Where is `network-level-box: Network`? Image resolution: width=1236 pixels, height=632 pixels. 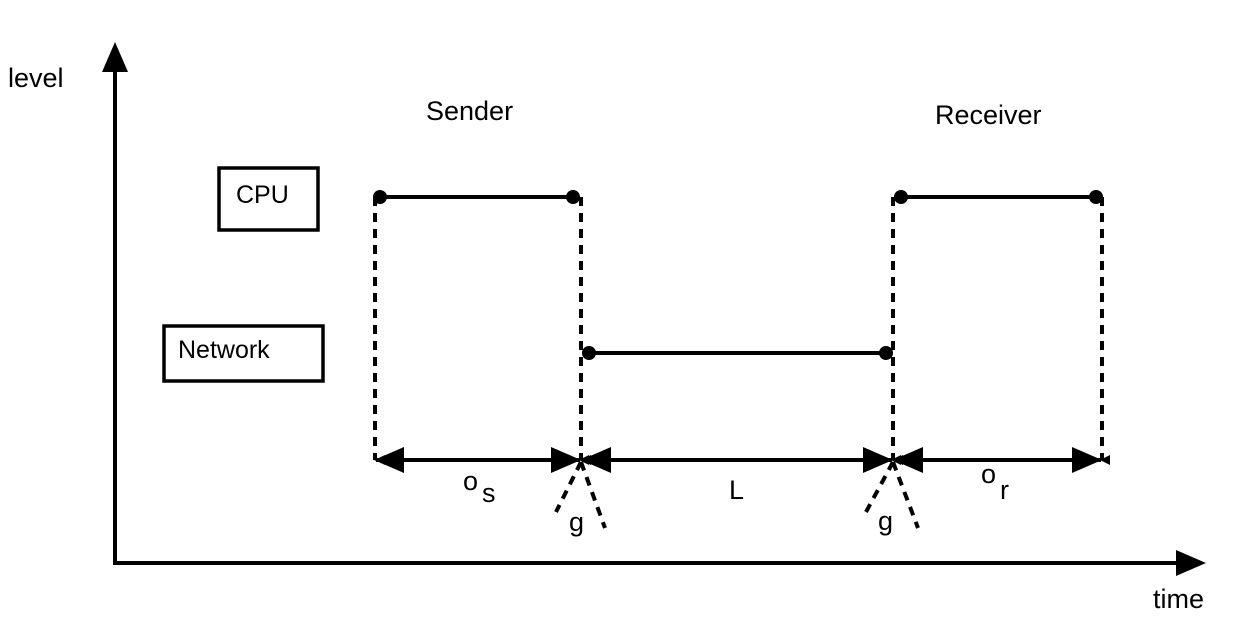 network-level-box: Network is located at coordinates (243, 353).